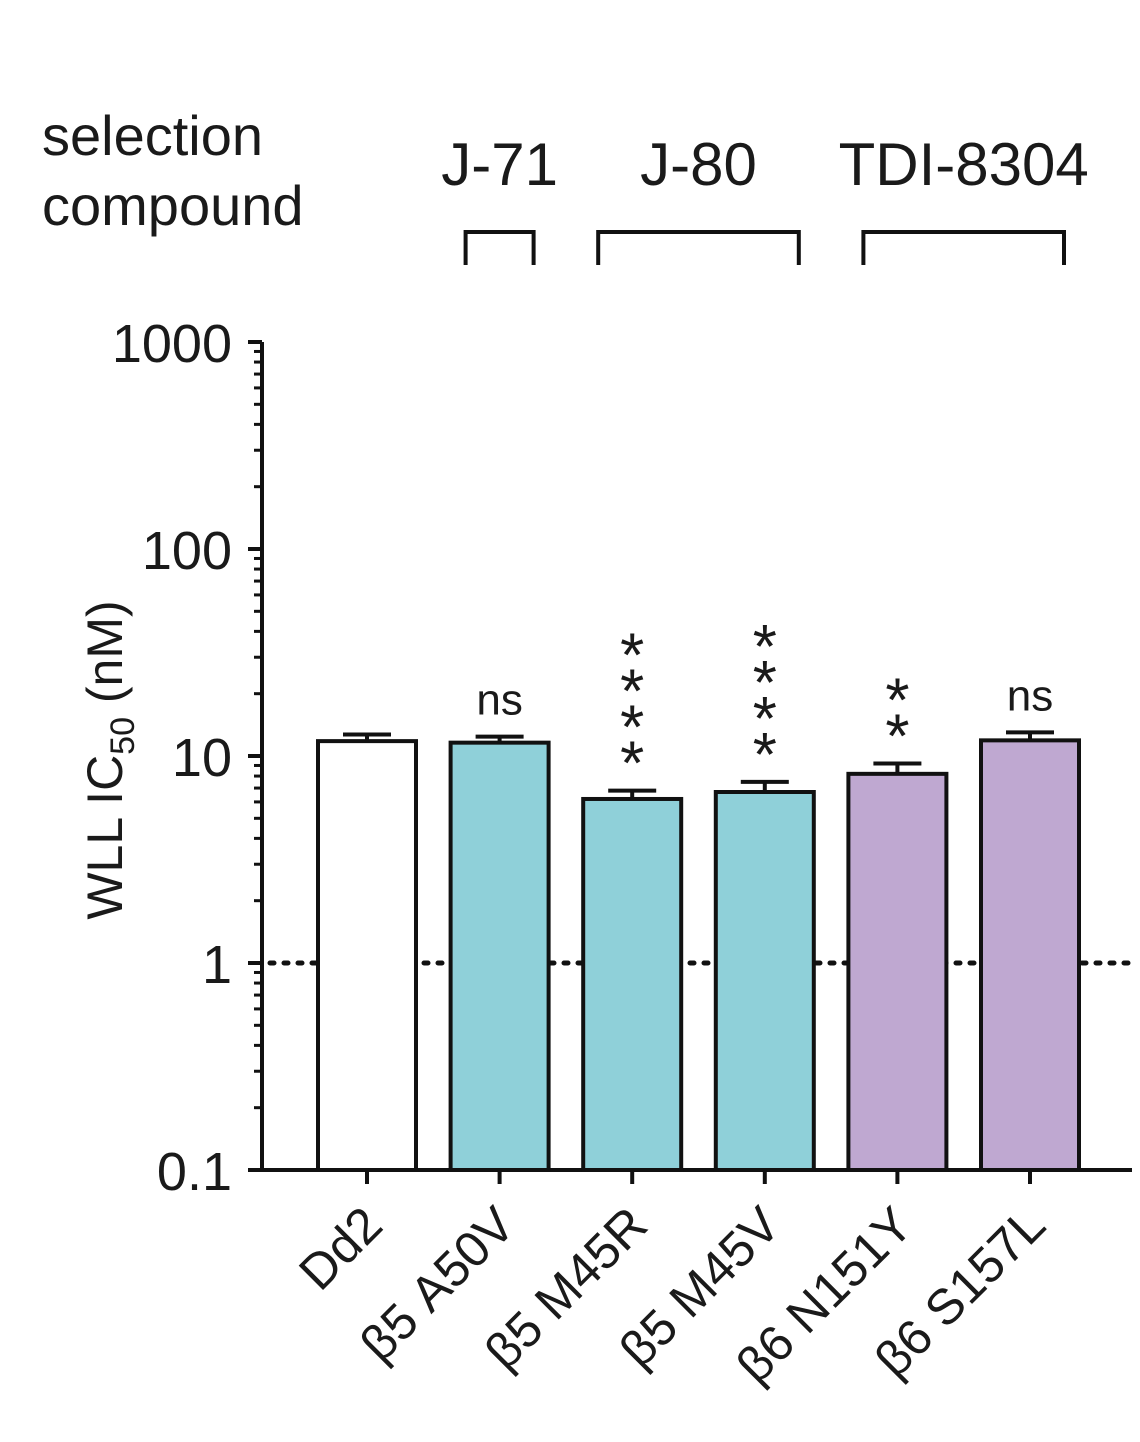 This screenshot has height=1442, width=1140. Describe the element at coordinates (152, 135) in the screenshot. I see `selection-label-line1: selection` at that location.